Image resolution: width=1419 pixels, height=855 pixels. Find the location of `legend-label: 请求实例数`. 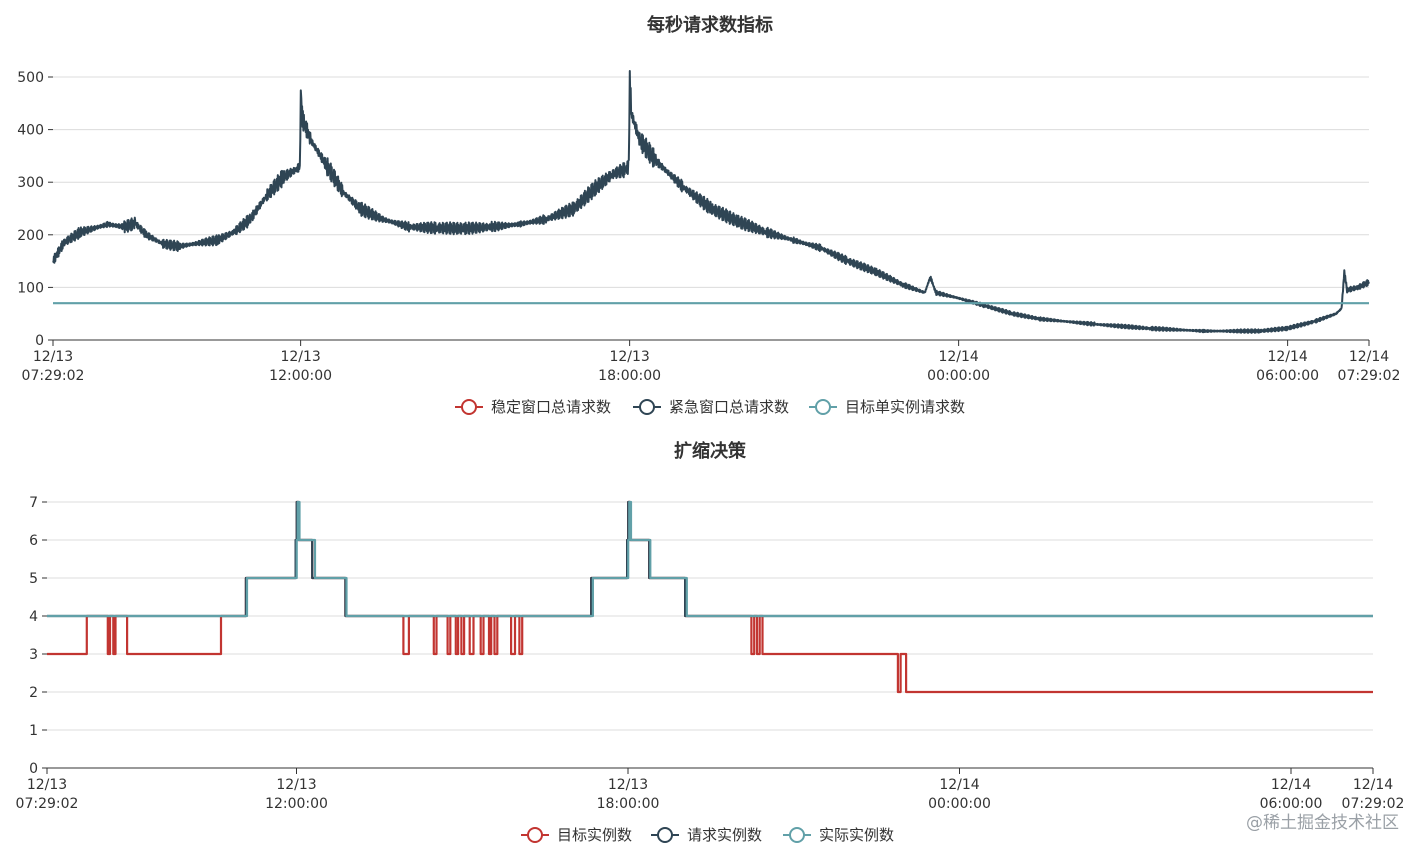

legend-label: 请求实例数 is located at coordinates (724, 835).